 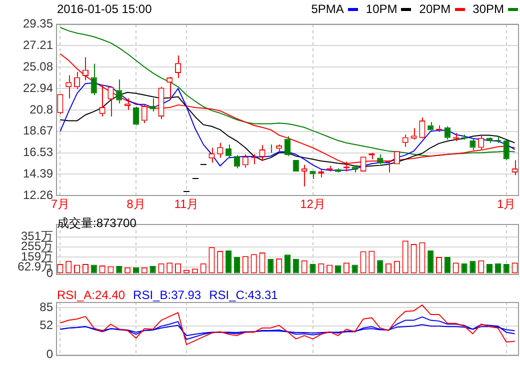 I want to click on chart-title: 2016-01-05 15:00, so click(x=104, y=9).